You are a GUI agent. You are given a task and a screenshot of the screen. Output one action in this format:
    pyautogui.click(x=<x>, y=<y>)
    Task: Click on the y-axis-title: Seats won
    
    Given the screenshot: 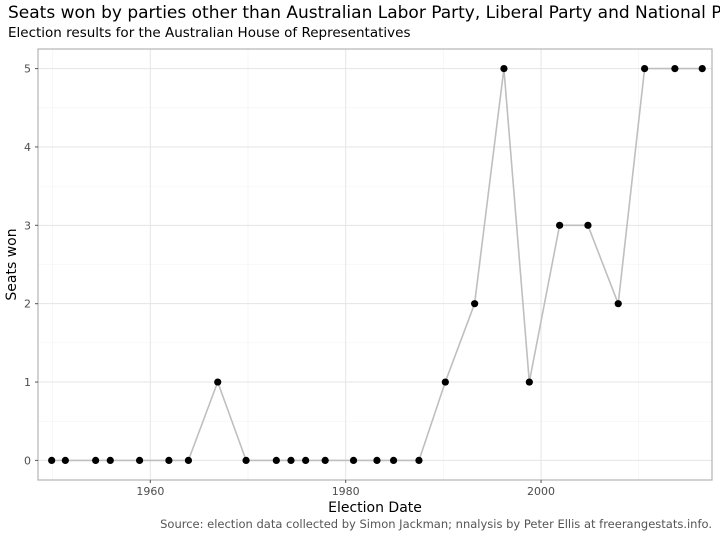 What is the action you would take?
    pyautogui.click(x=12, y=264)
    